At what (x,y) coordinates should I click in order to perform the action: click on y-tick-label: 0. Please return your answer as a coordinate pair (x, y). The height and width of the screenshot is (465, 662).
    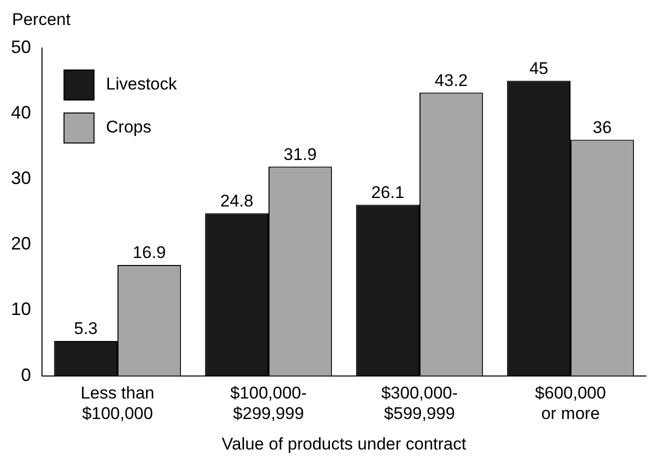
    Looking at the image, I should click on (26, 374).